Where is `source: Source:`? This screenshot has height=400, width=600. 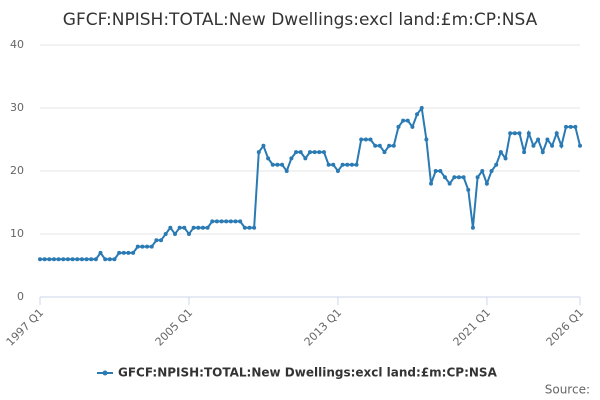 source: Source: is located at coordinates (567, 390).